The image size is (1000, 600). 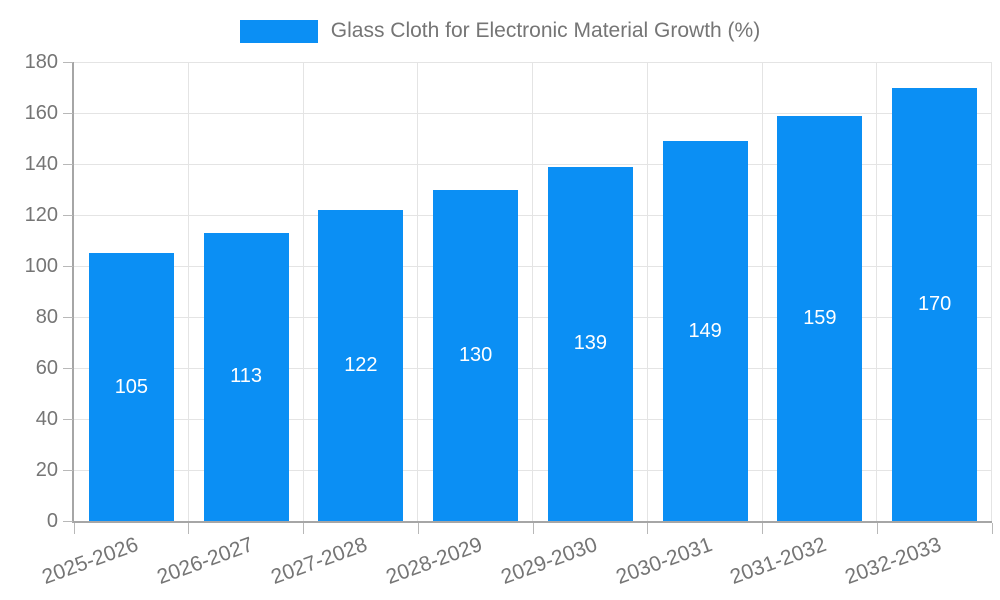 What do you see at coordinates (778, 561) in the screenshot?
I see `x-axis-label: 2031-2032` at bounding box center [778, 561].